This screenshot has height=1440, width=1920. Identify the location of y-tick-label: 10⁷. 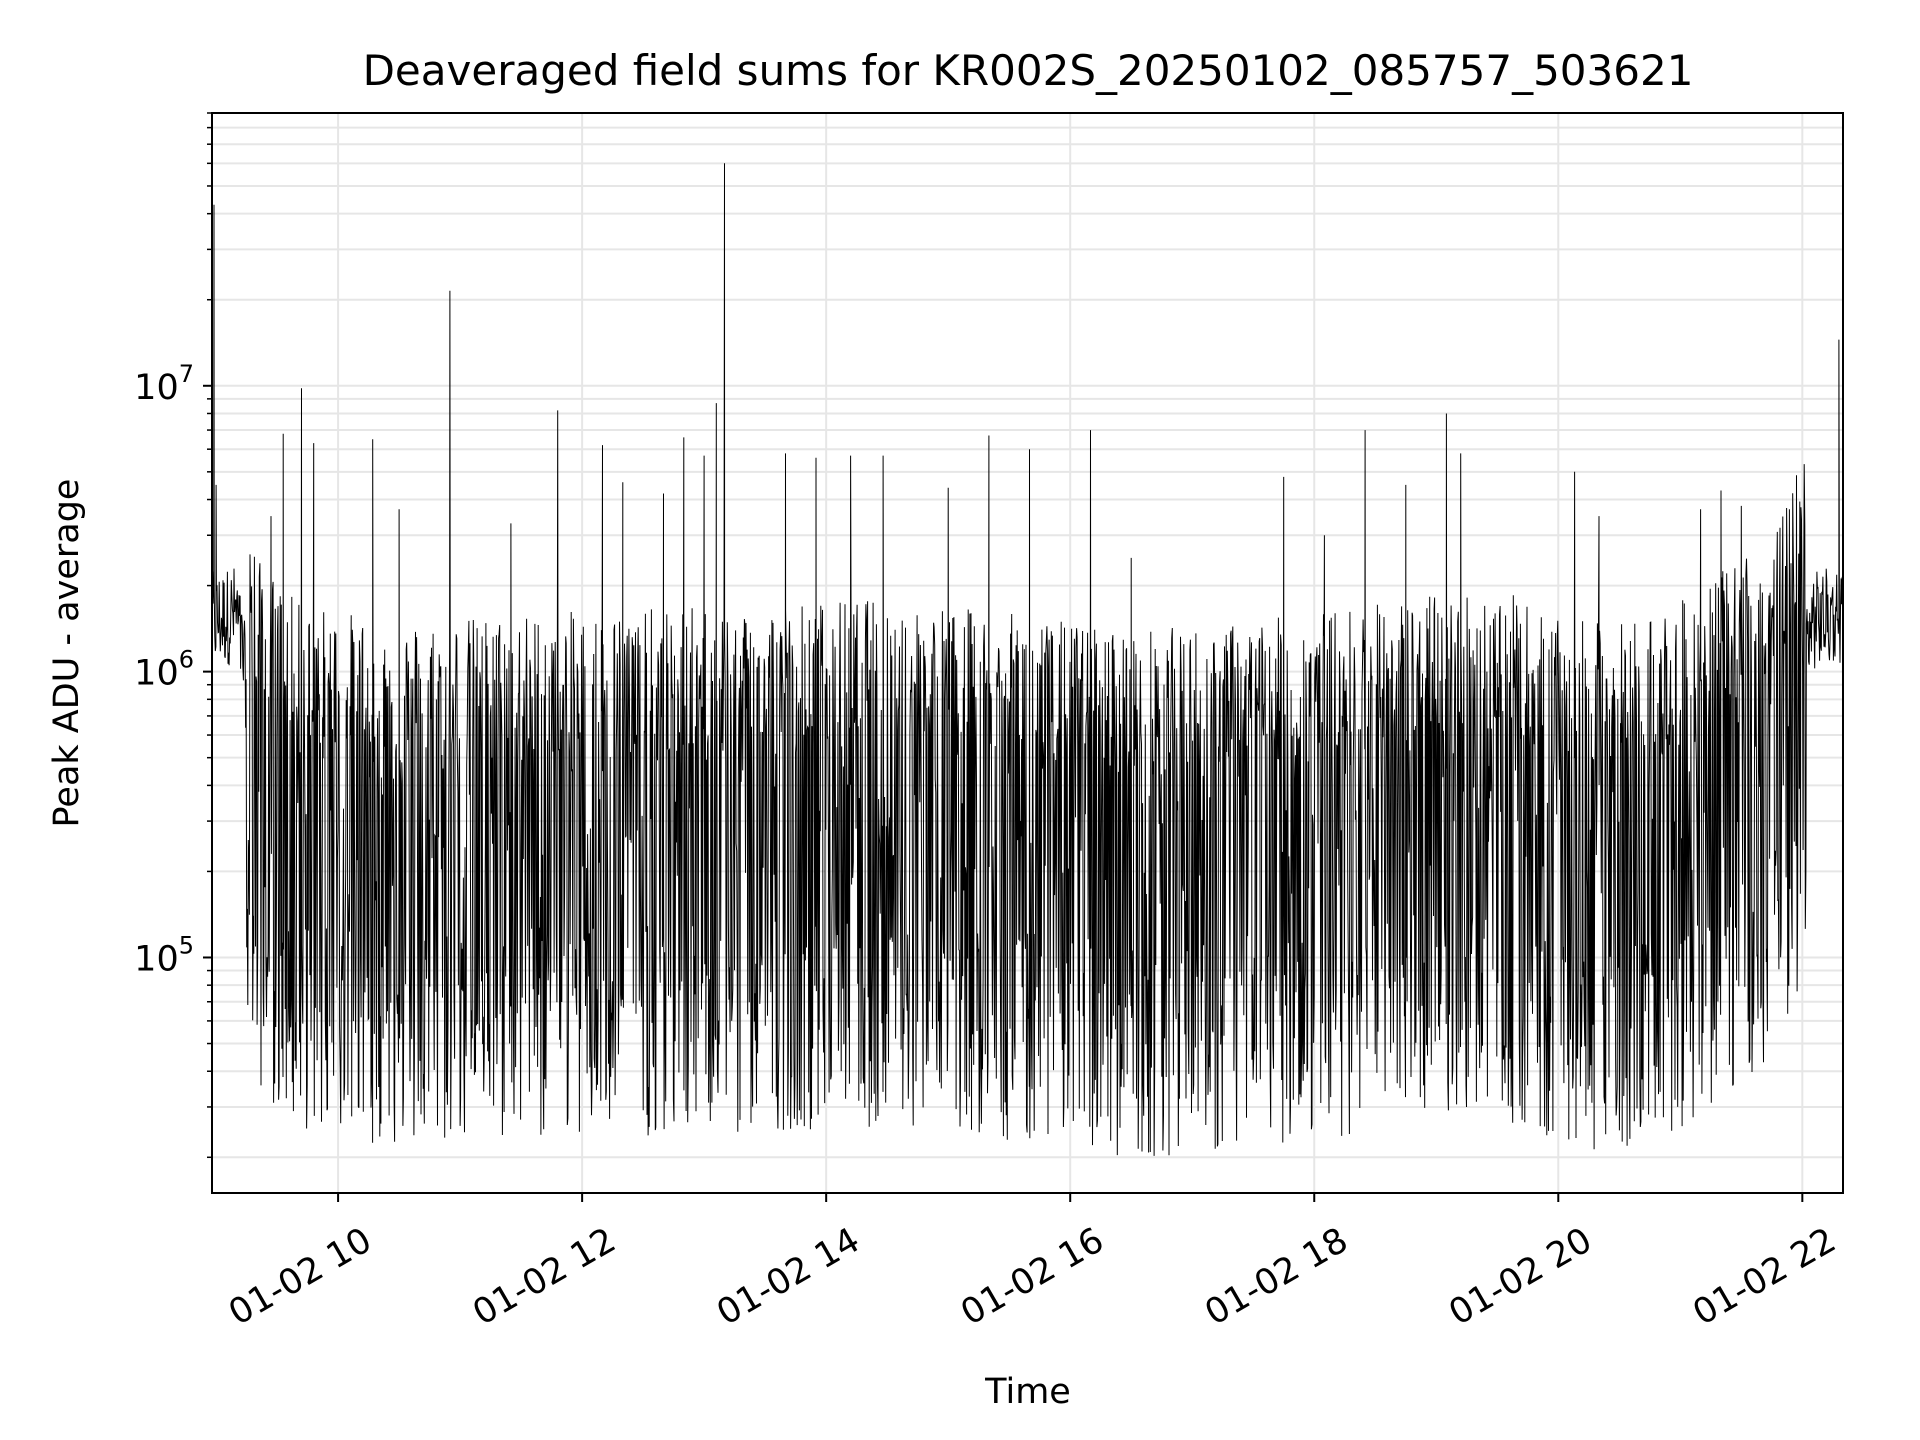
(164, 384).